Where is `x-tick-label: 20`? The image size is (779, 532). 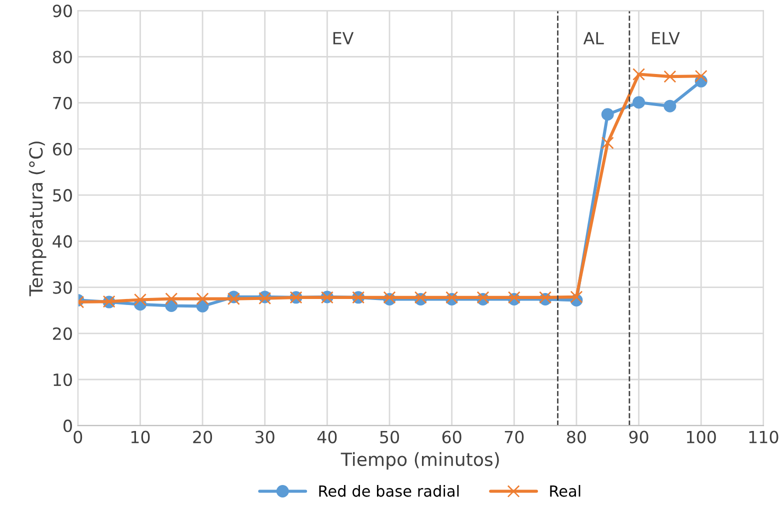 x-tick-label: 20 is located at coordinates (202, 437).